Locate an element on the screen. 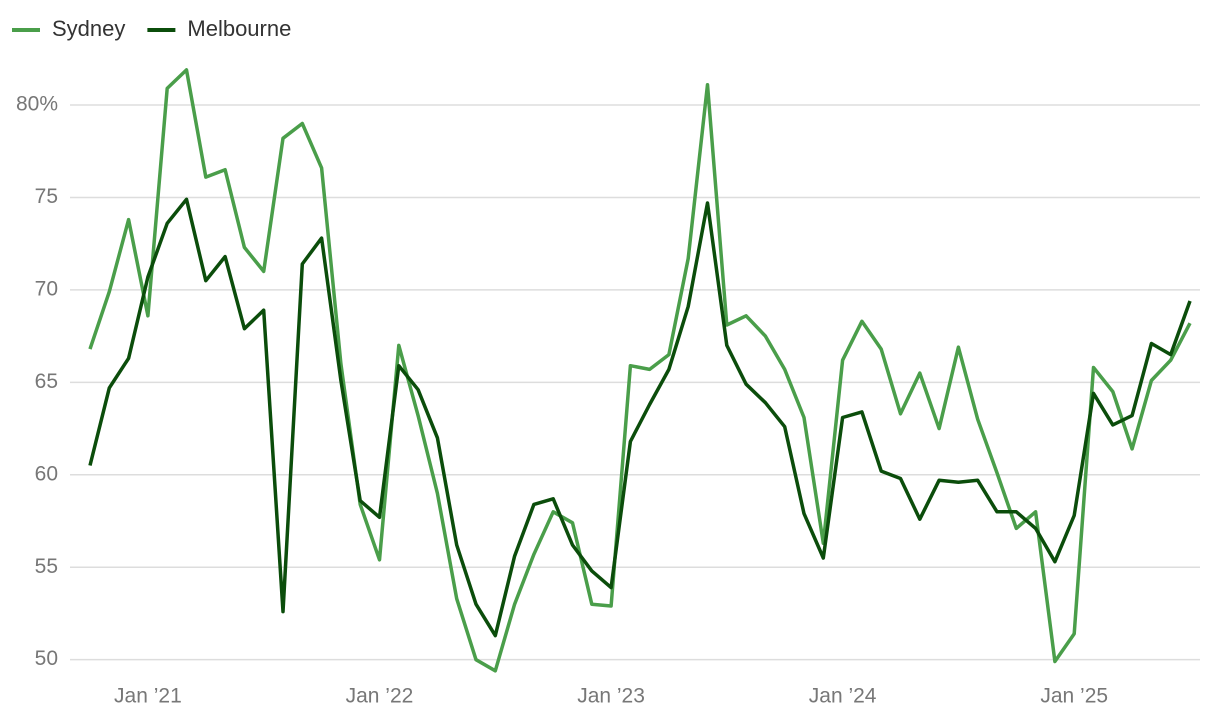 This screenshot has width=1220, height=724. y-tick-label: 50 is located at coordinates (46, 658).